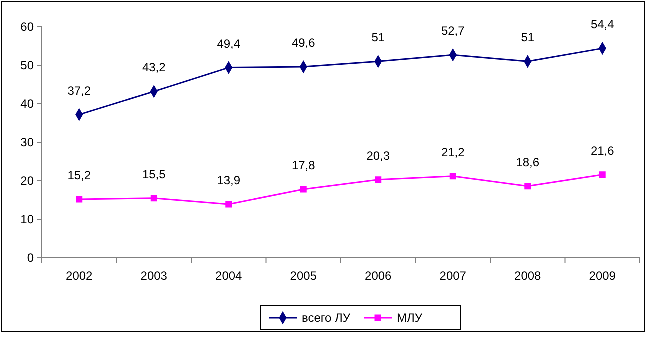  Describe the element at coordinates (80, 91) in the screenshot. I see `data-label: 37,2` at that location.